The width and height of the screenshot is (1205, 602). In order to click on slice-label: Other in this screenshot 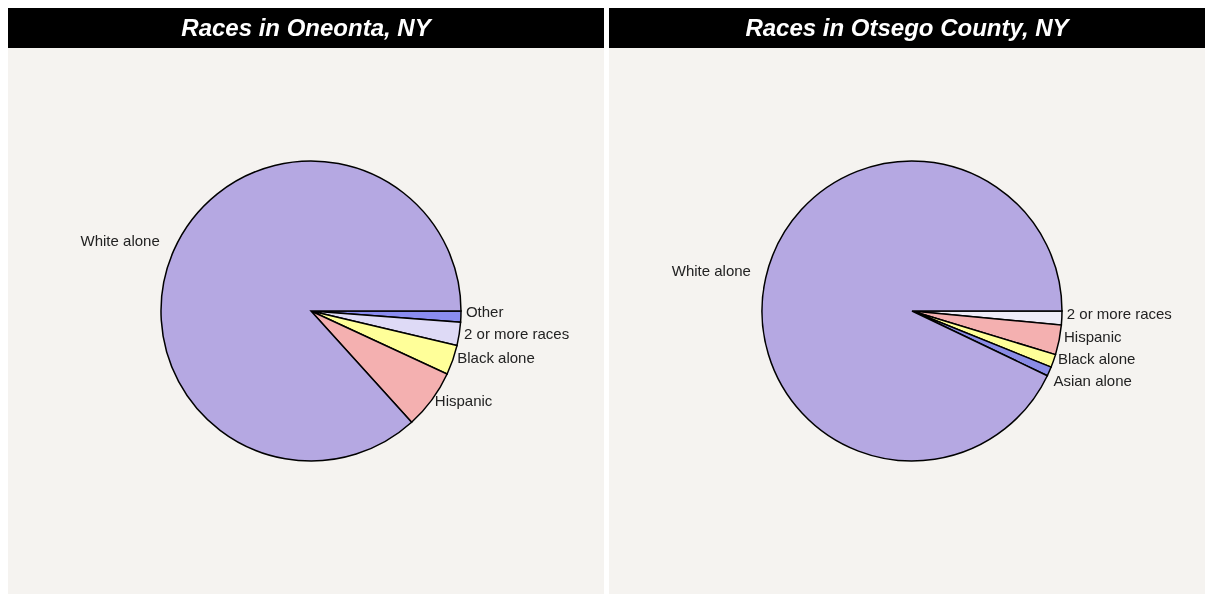, I will do `click(484, 312)`.